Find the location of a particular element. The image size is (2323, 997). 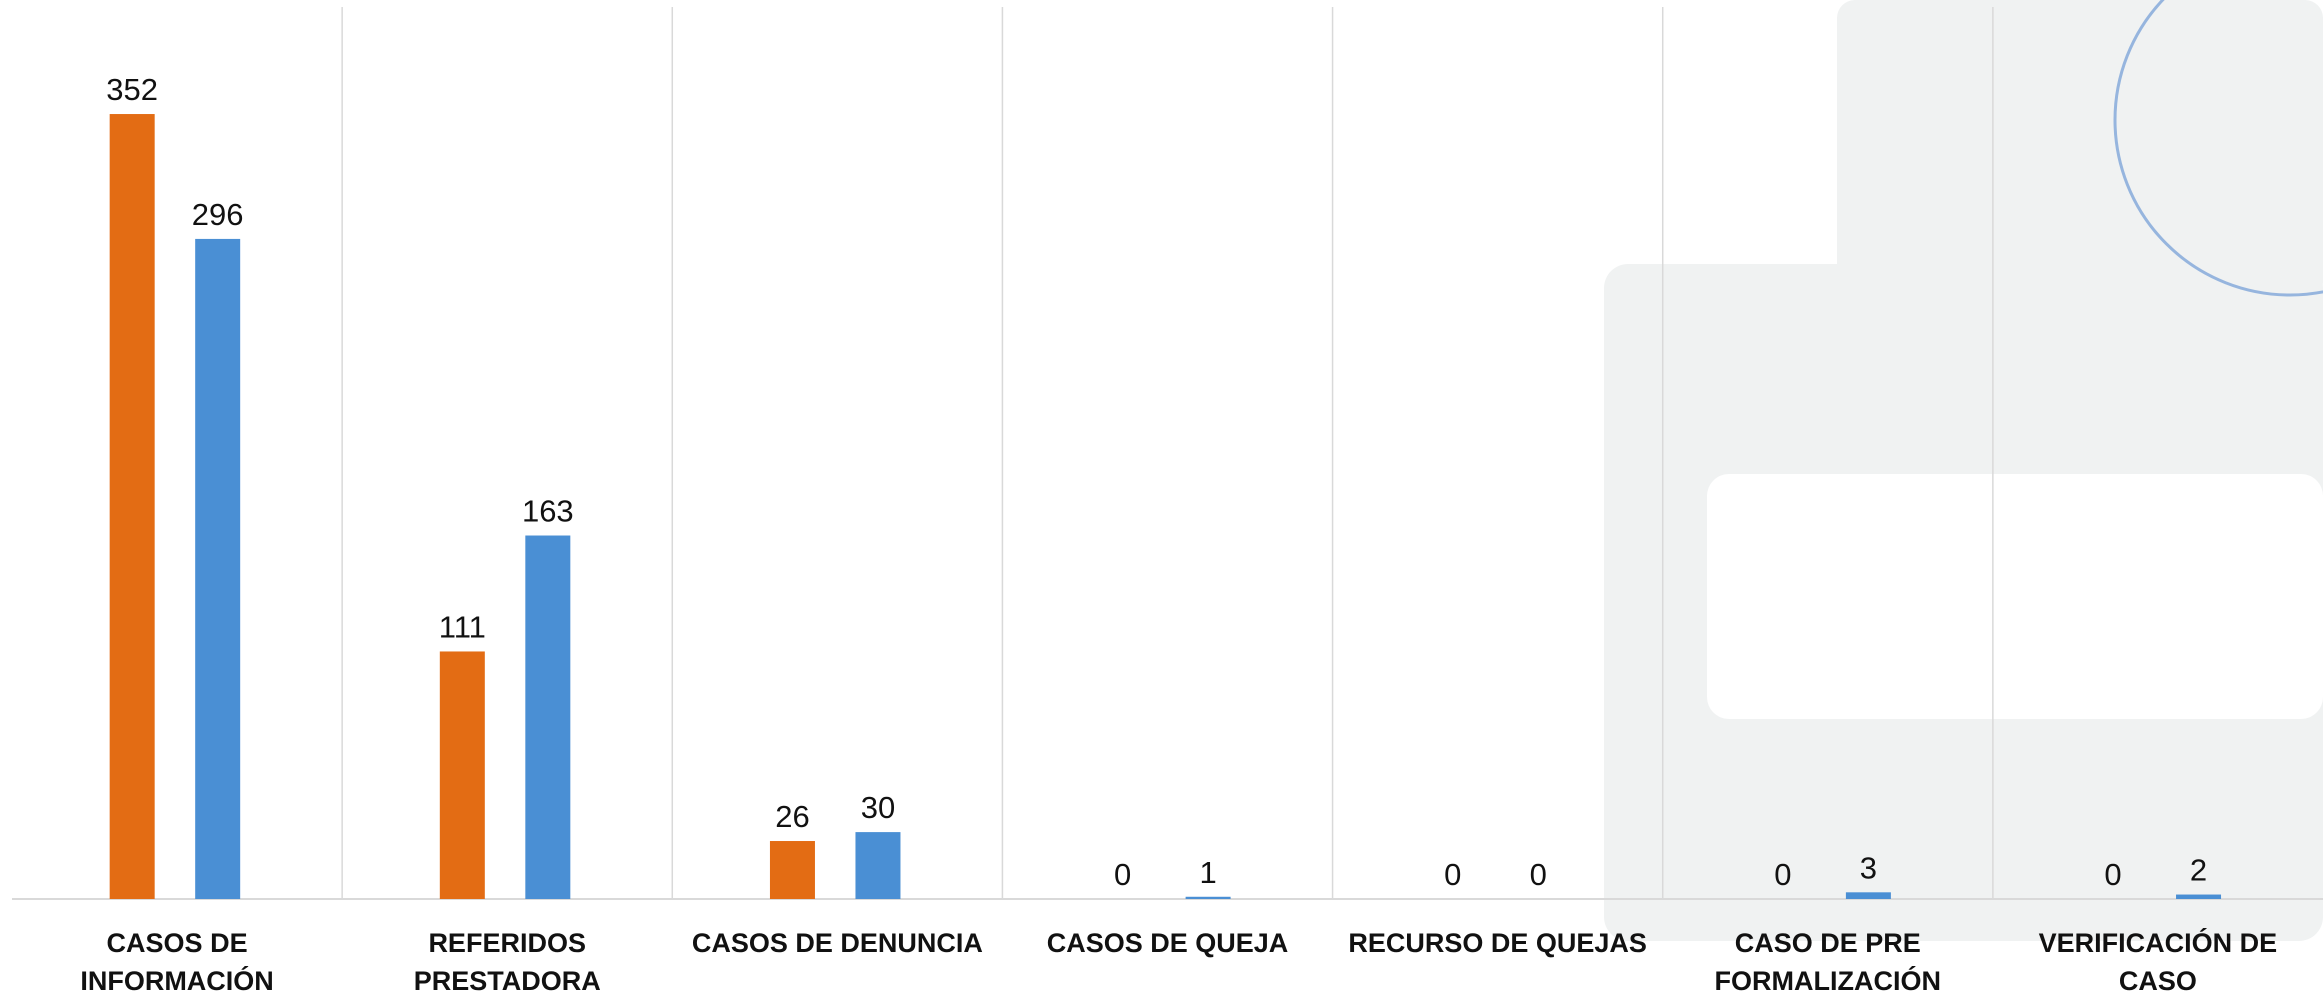

x-tick-label: REFERIDOS PRESTADORA is located at coordinates (507, 962).